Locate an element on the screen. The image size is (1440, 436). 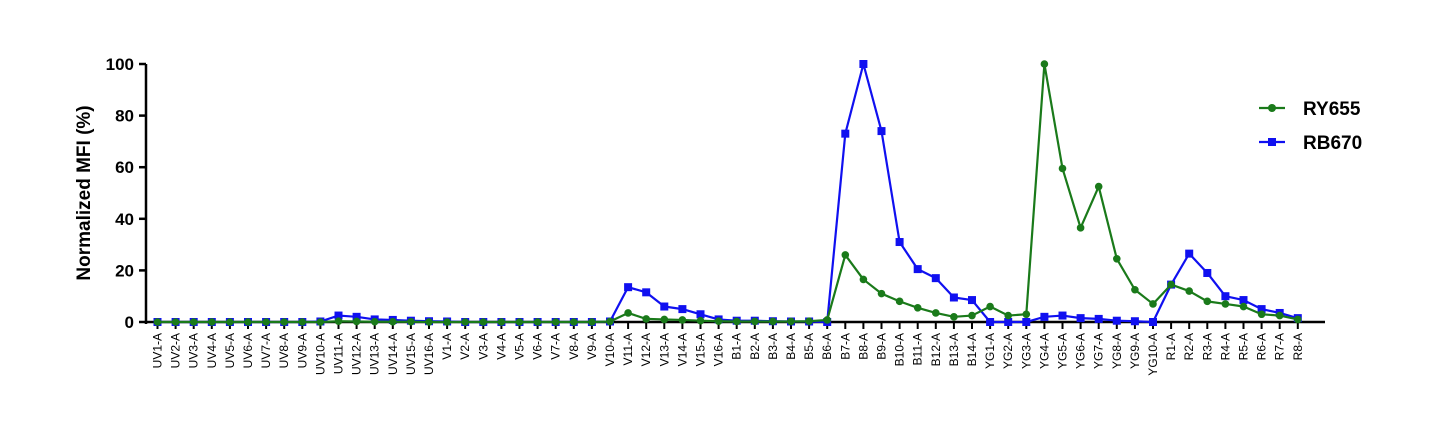
x-tick-label: R2-A is located at coordinates (1189, 346).